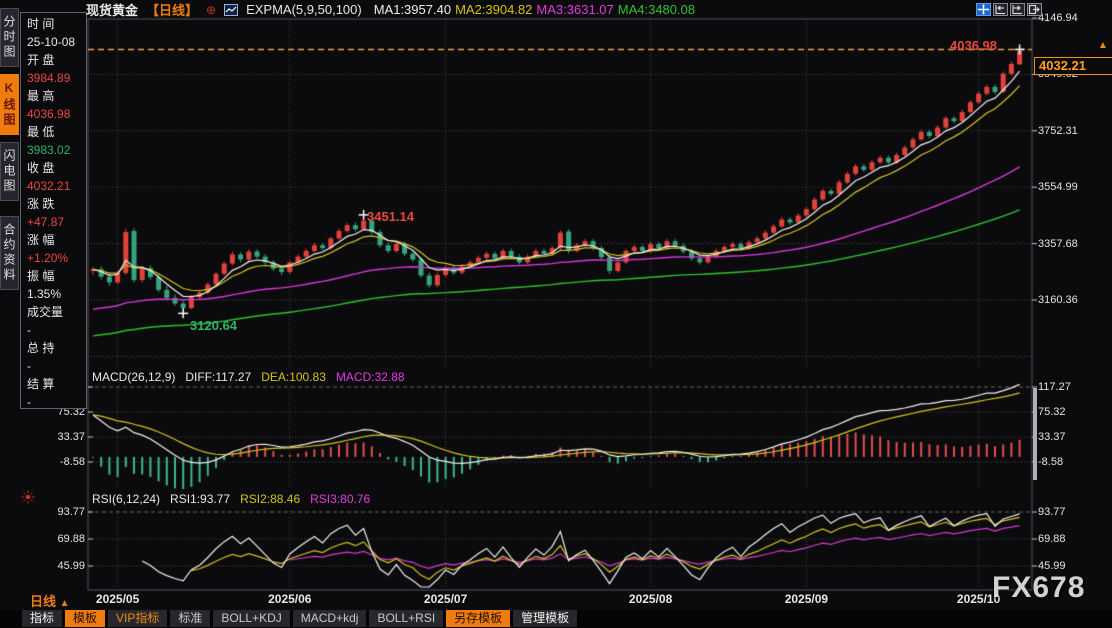 This screenshot has height=628, width=1112. I want to click on x-axis-month-label: 2025/05, so click(117, 599).